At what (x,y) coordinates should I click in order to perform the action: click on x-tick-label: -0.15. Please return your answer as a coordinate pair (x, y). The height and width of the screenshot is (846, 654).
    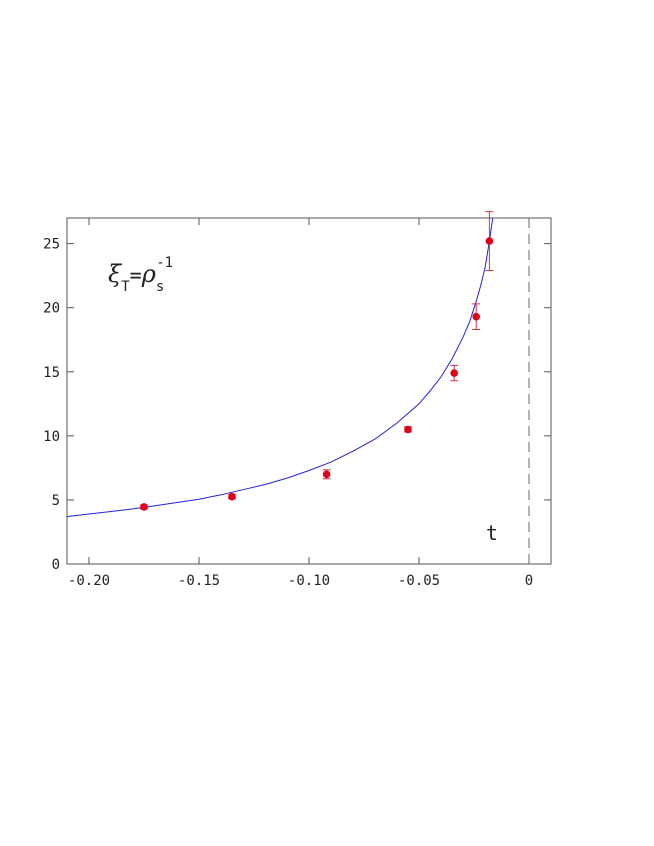
    Looking at the image, I should click on (199, 581).